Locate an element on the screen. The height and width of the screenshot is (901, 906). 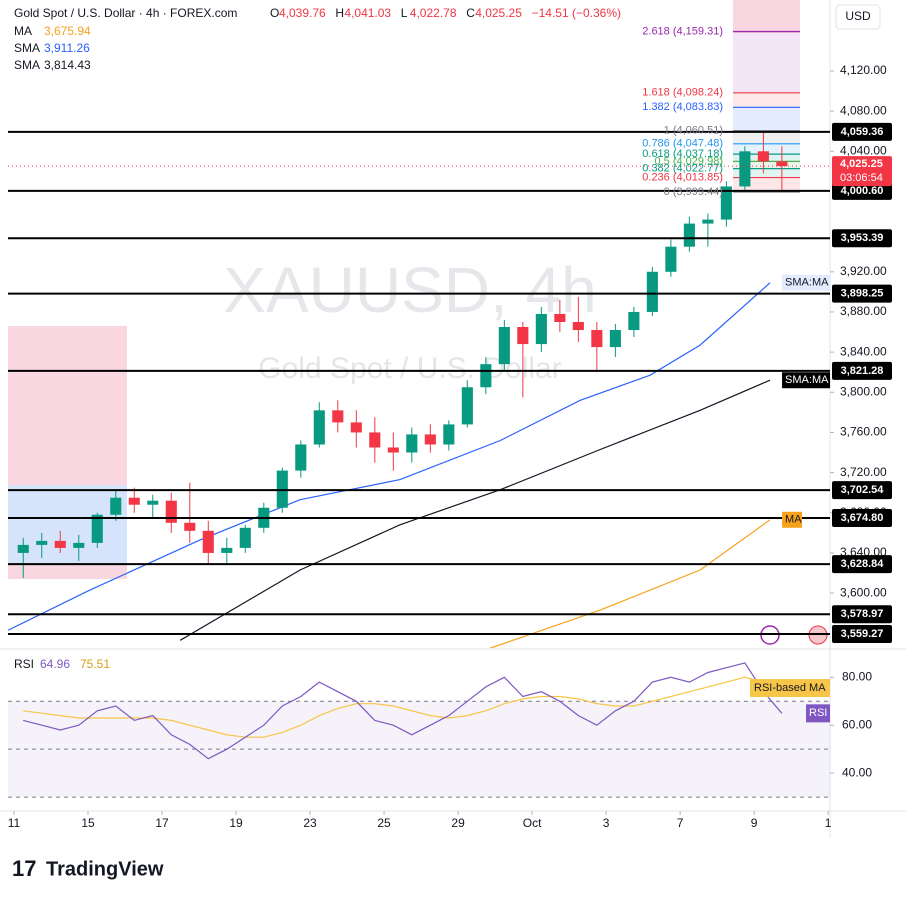
x-tick-label: 29 is located at coordinates (458, 823).